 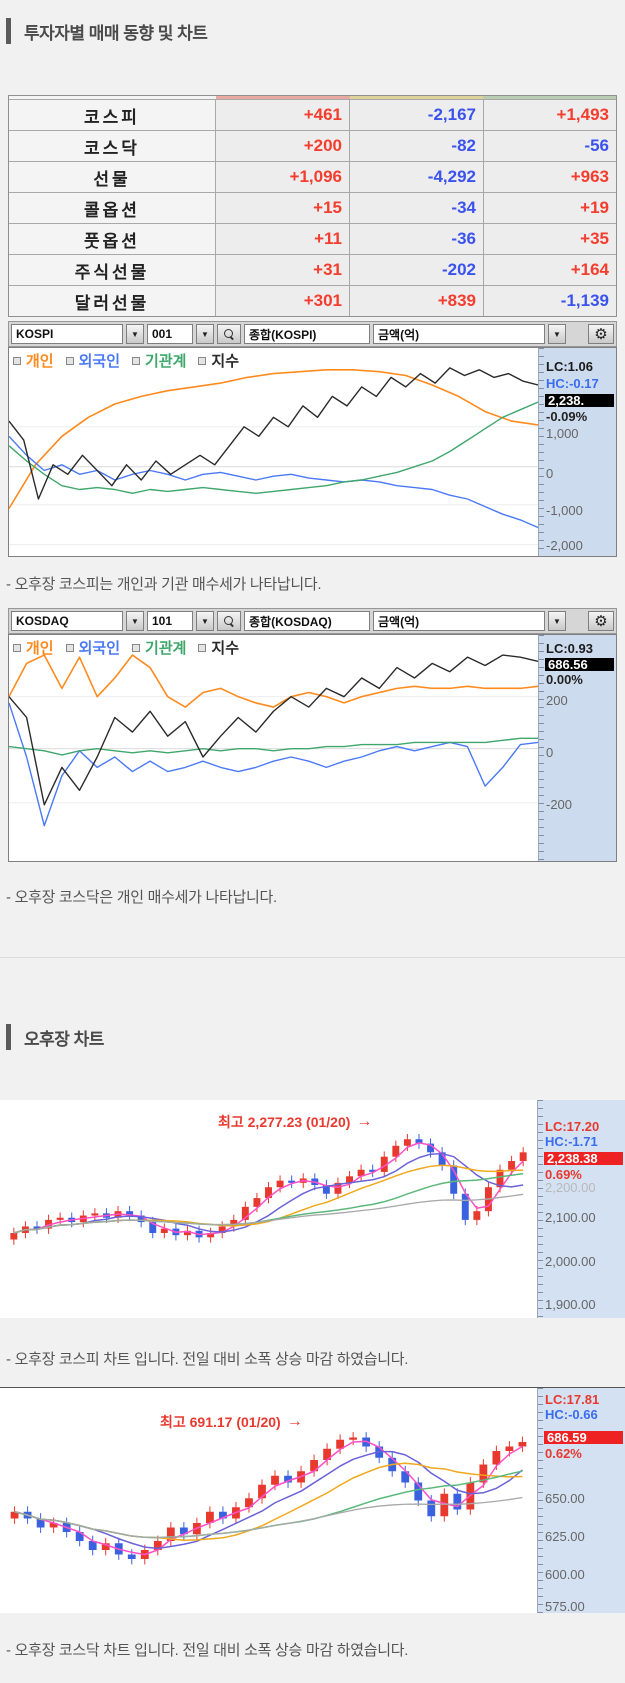 What do you see at coordinates (67, 621) in the screenshot?
I see `market-select: KOSDAQ` at bounding box center [67, 621].